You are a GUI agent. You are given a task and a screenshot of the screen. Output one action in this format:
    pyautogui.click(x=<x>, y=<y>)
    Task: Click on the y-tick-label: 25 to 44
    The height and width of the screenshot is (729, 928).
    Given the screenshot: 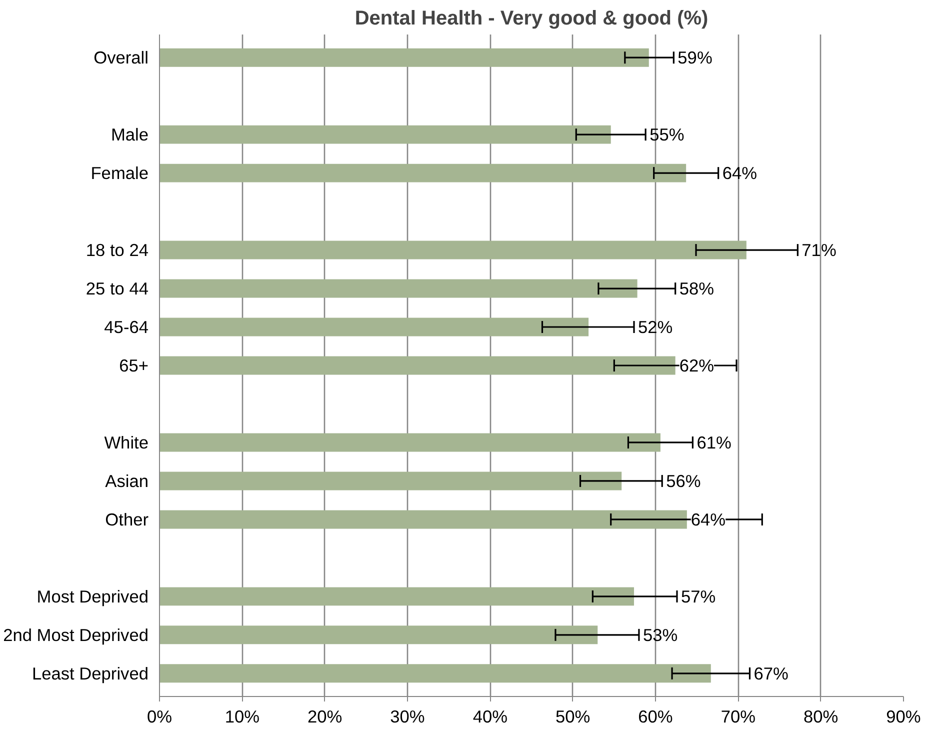 What is the action you would take?
    pyautogui.click(x=117, y=288)
    